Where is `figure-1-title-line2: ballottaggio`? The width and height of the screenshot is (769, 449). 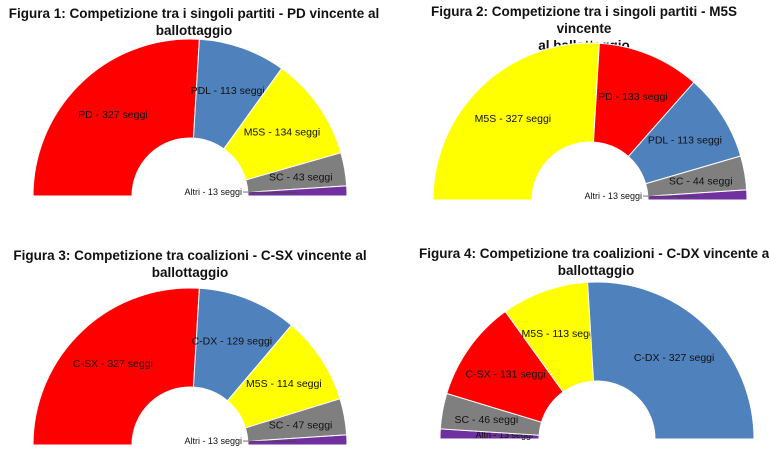 figure-1-title-line2: ballottaggio is located at coordinates (194, 30).